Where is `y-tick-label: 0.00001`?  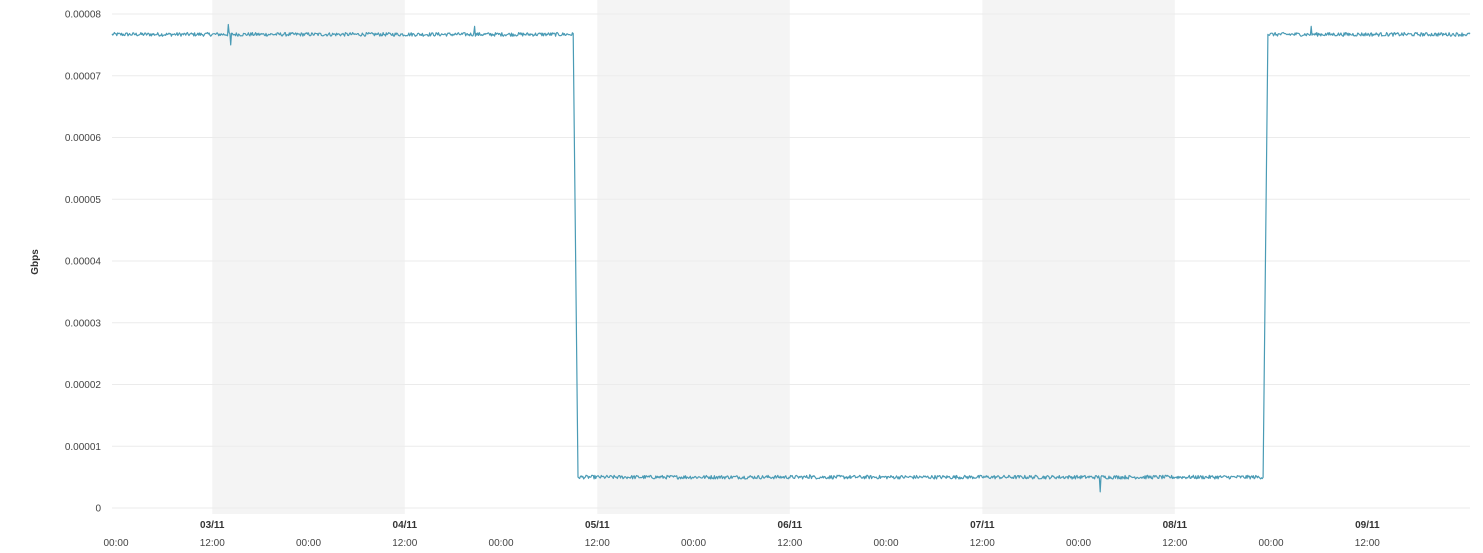 y-tick-label: 0.00001 is located at coordinates (83, 447).